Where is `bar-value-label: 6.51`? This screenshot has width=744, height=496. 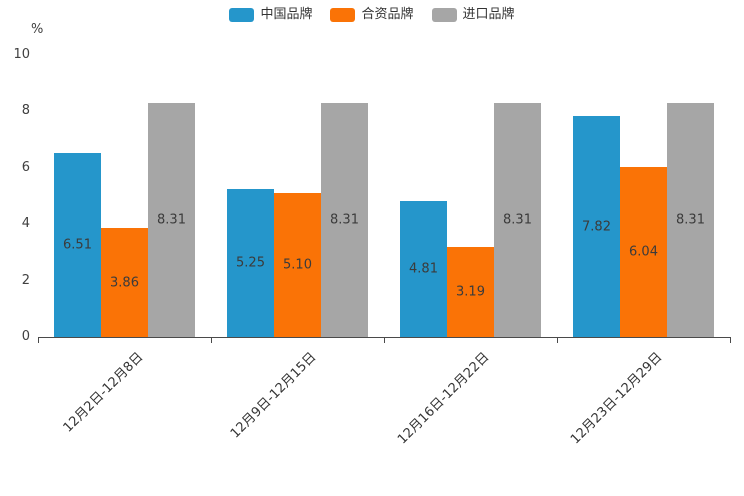
bar-value-label: 6.51 is located at coordinates (77, 245).